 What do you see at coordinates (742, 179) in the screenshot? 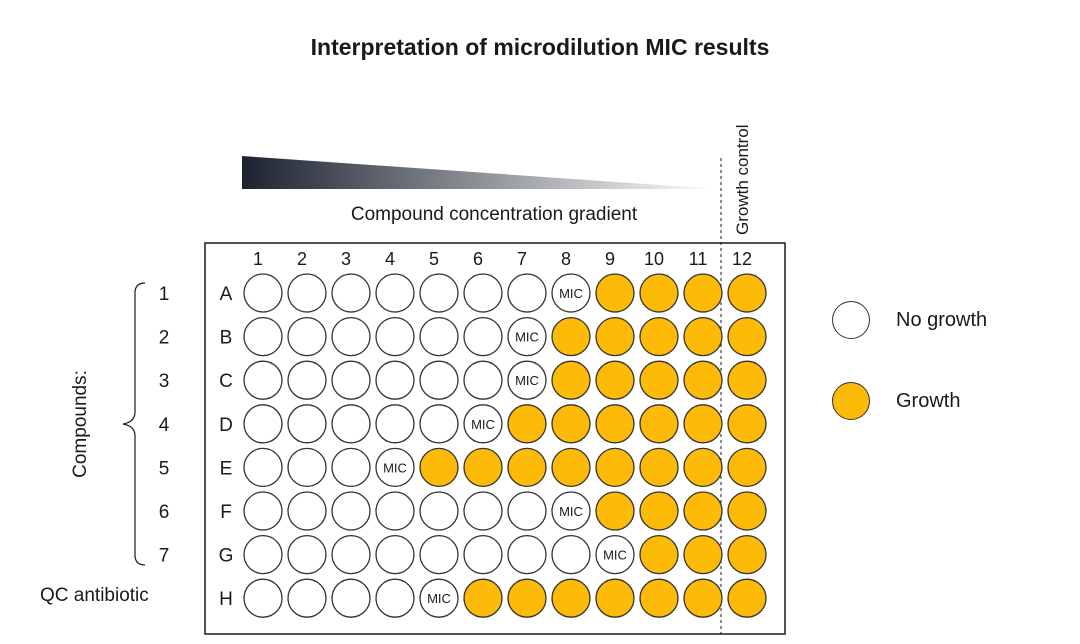
I see `growth-control-label: Growth control` at bounding box center [742, 179].